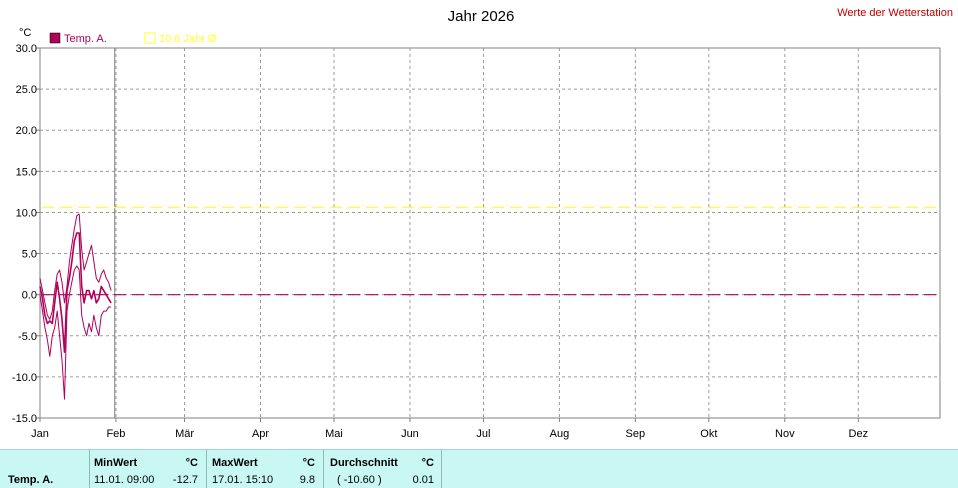 This screenshot has height=488, width=958. I want to click on average-note: ( -10.60 ), so click(359, 480).